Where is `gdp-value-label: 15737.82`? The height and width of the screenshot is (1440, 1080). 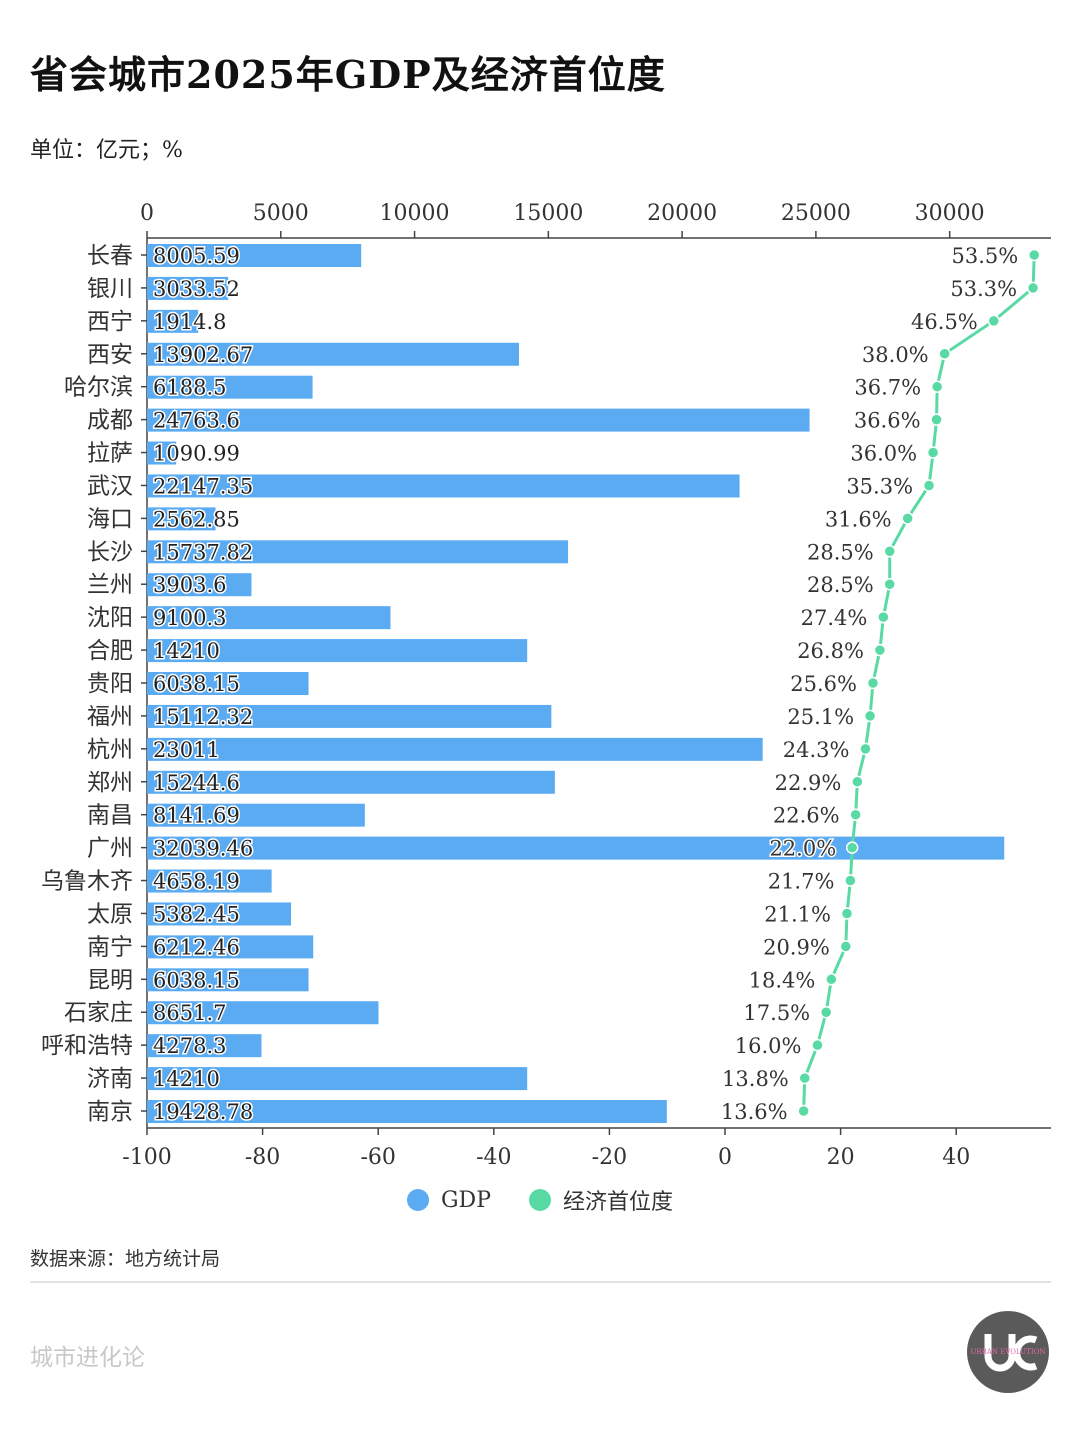
gdp-value-label: 15737.82 is located at coordinates (203, 552).